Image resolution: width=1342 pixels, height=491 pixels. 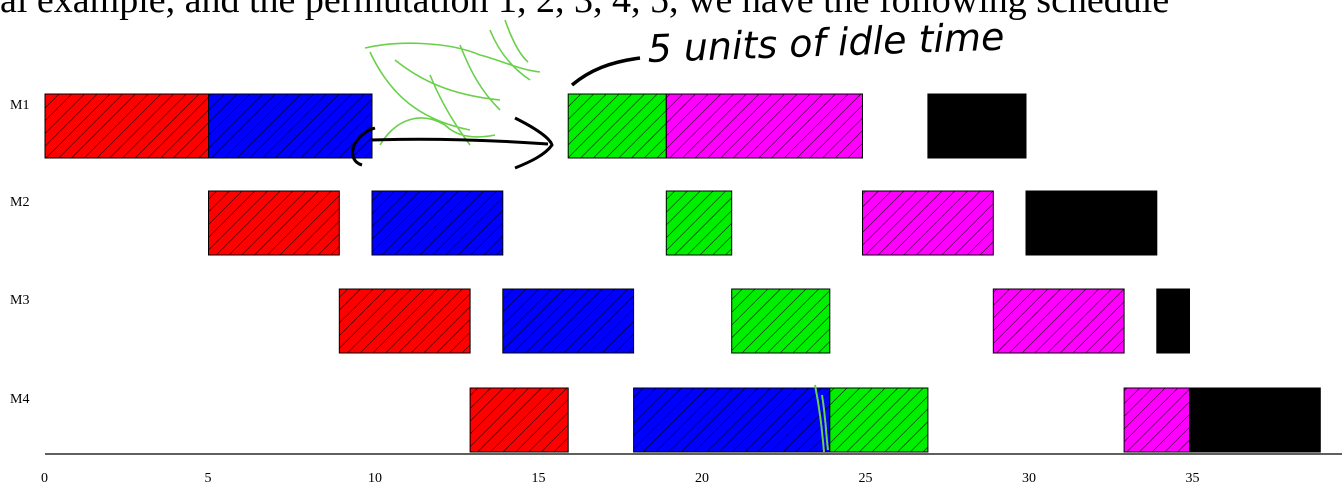 What do you see at coordinates (568, 321) in the screenshot?
I see `task-bar-m3-blue` at bounding box center [568, 321].